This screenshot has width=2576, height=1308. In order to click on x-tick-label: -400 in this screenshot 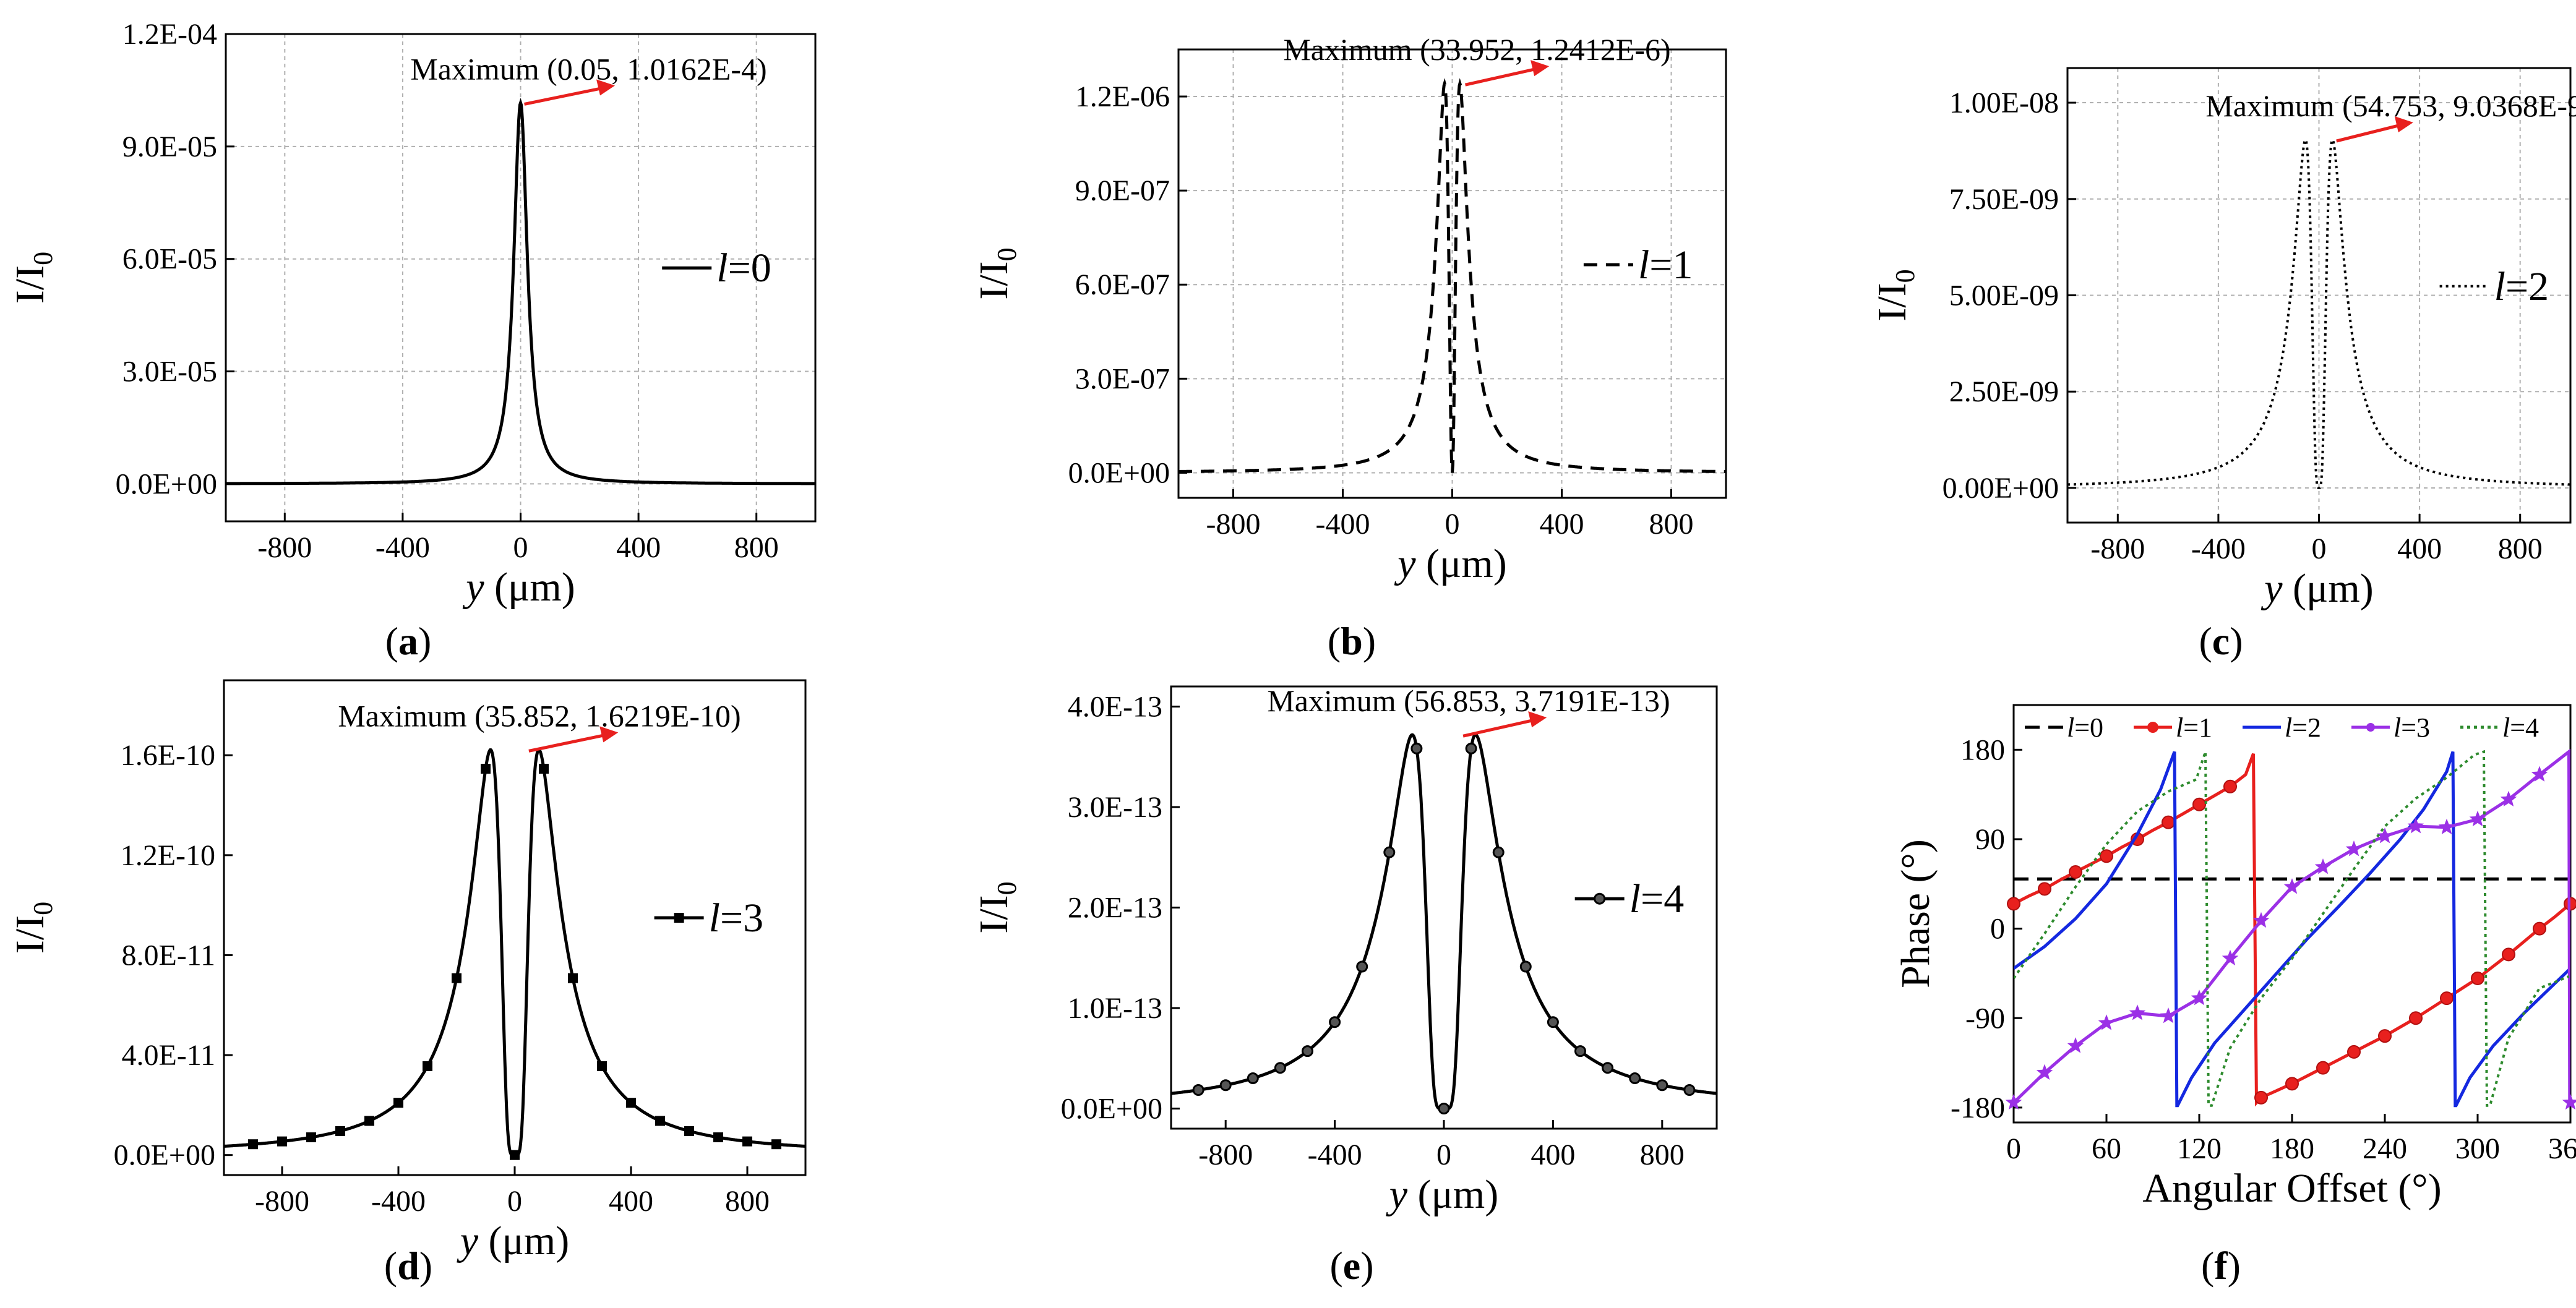, I will do `click(2218, 548)`.